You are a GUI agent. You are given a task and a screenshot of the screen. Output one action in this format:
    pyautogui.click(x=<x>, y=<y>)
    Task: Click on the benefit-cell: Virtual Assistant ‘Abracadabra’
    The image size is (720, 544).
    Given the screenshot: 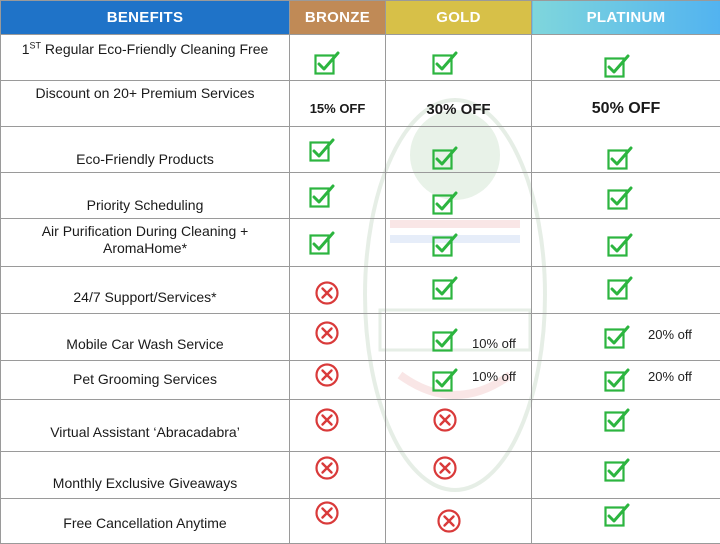 What is the action you would take?
    pyautogui.click(x=145, y=426)
    